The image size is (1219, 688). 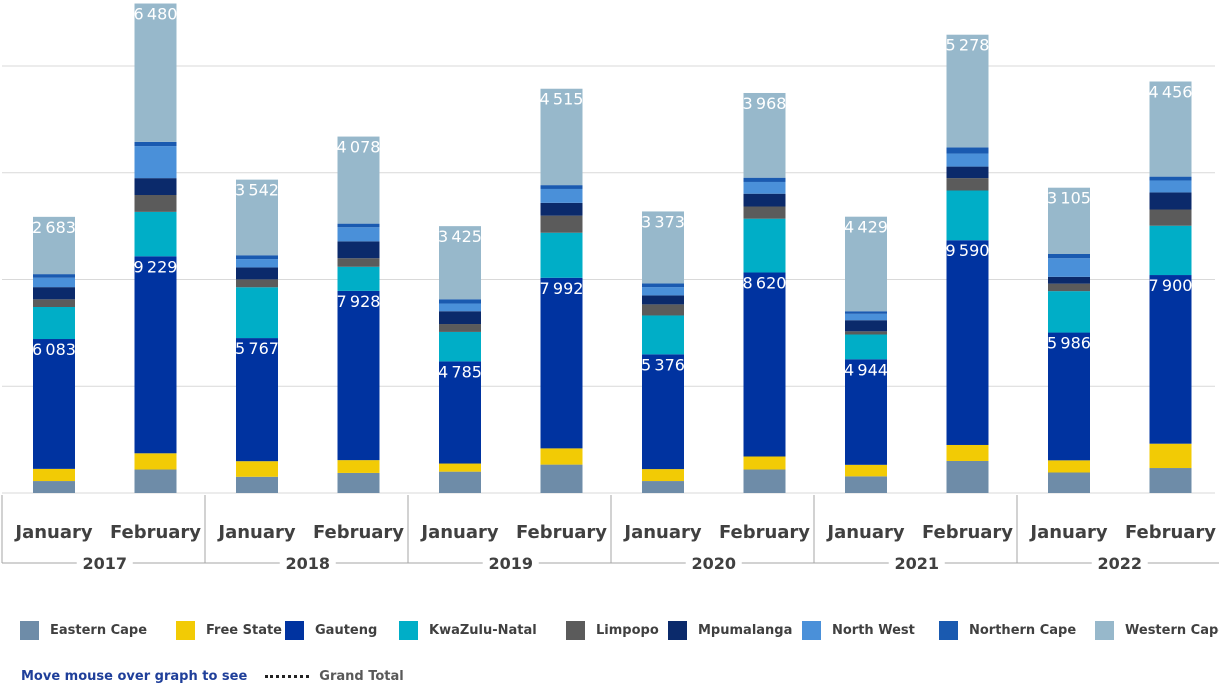 What do you see at coordinates (83, 630) in the screenshot?
I see `legend-item-eastern-cape: Eastern Cape` at bounding box center [83, 630].